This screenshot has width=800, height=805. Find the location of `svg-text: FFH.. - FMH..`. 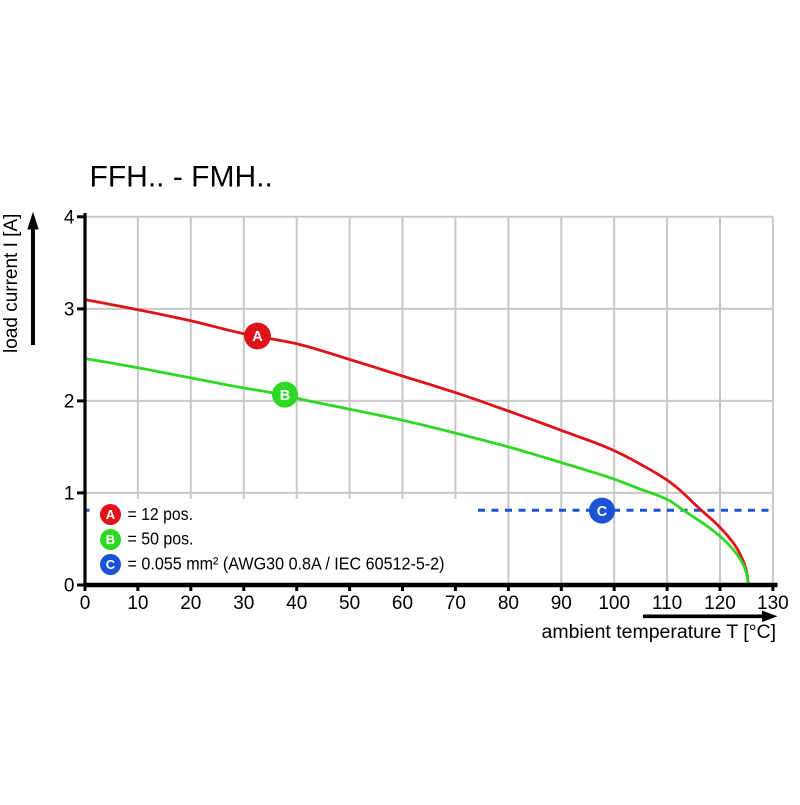

svg-text: FFH.. - FMH.. is located at coordinates (181, 177).